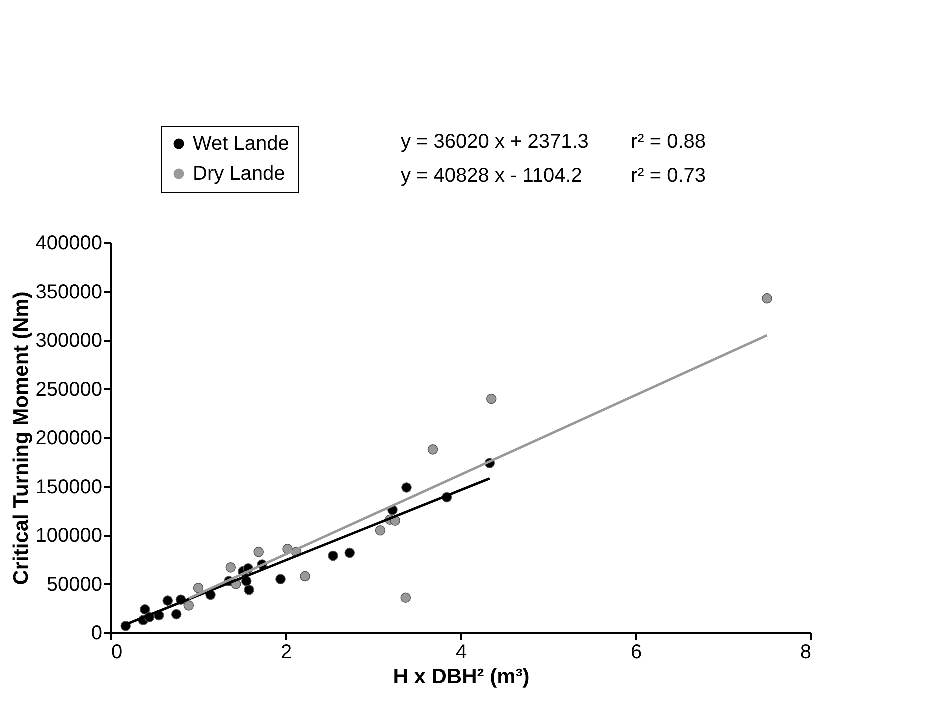 The height and width of the screenshot is (724, 937). What do you see at coordinates (69, 243) in the screenshot?
I see `y-tick-label: 400000` at bounding box center [69, 243].